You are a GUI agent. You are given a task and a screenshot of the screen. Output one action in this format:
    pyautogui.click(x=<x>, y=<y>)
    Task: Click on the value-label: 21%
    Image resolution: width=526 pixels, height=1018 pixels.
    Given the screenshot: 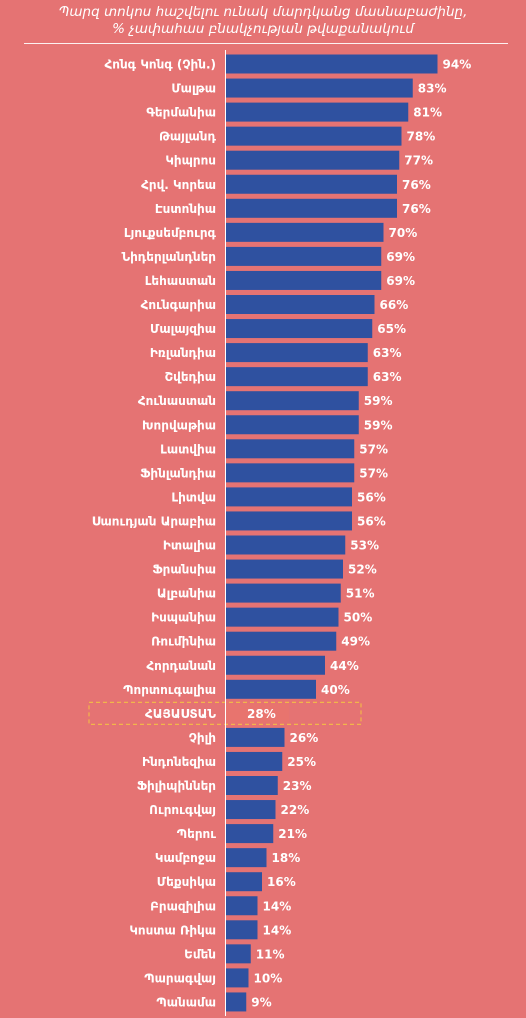 What is the action you would take?
    pyautogui.click(x=292, y=834)
    